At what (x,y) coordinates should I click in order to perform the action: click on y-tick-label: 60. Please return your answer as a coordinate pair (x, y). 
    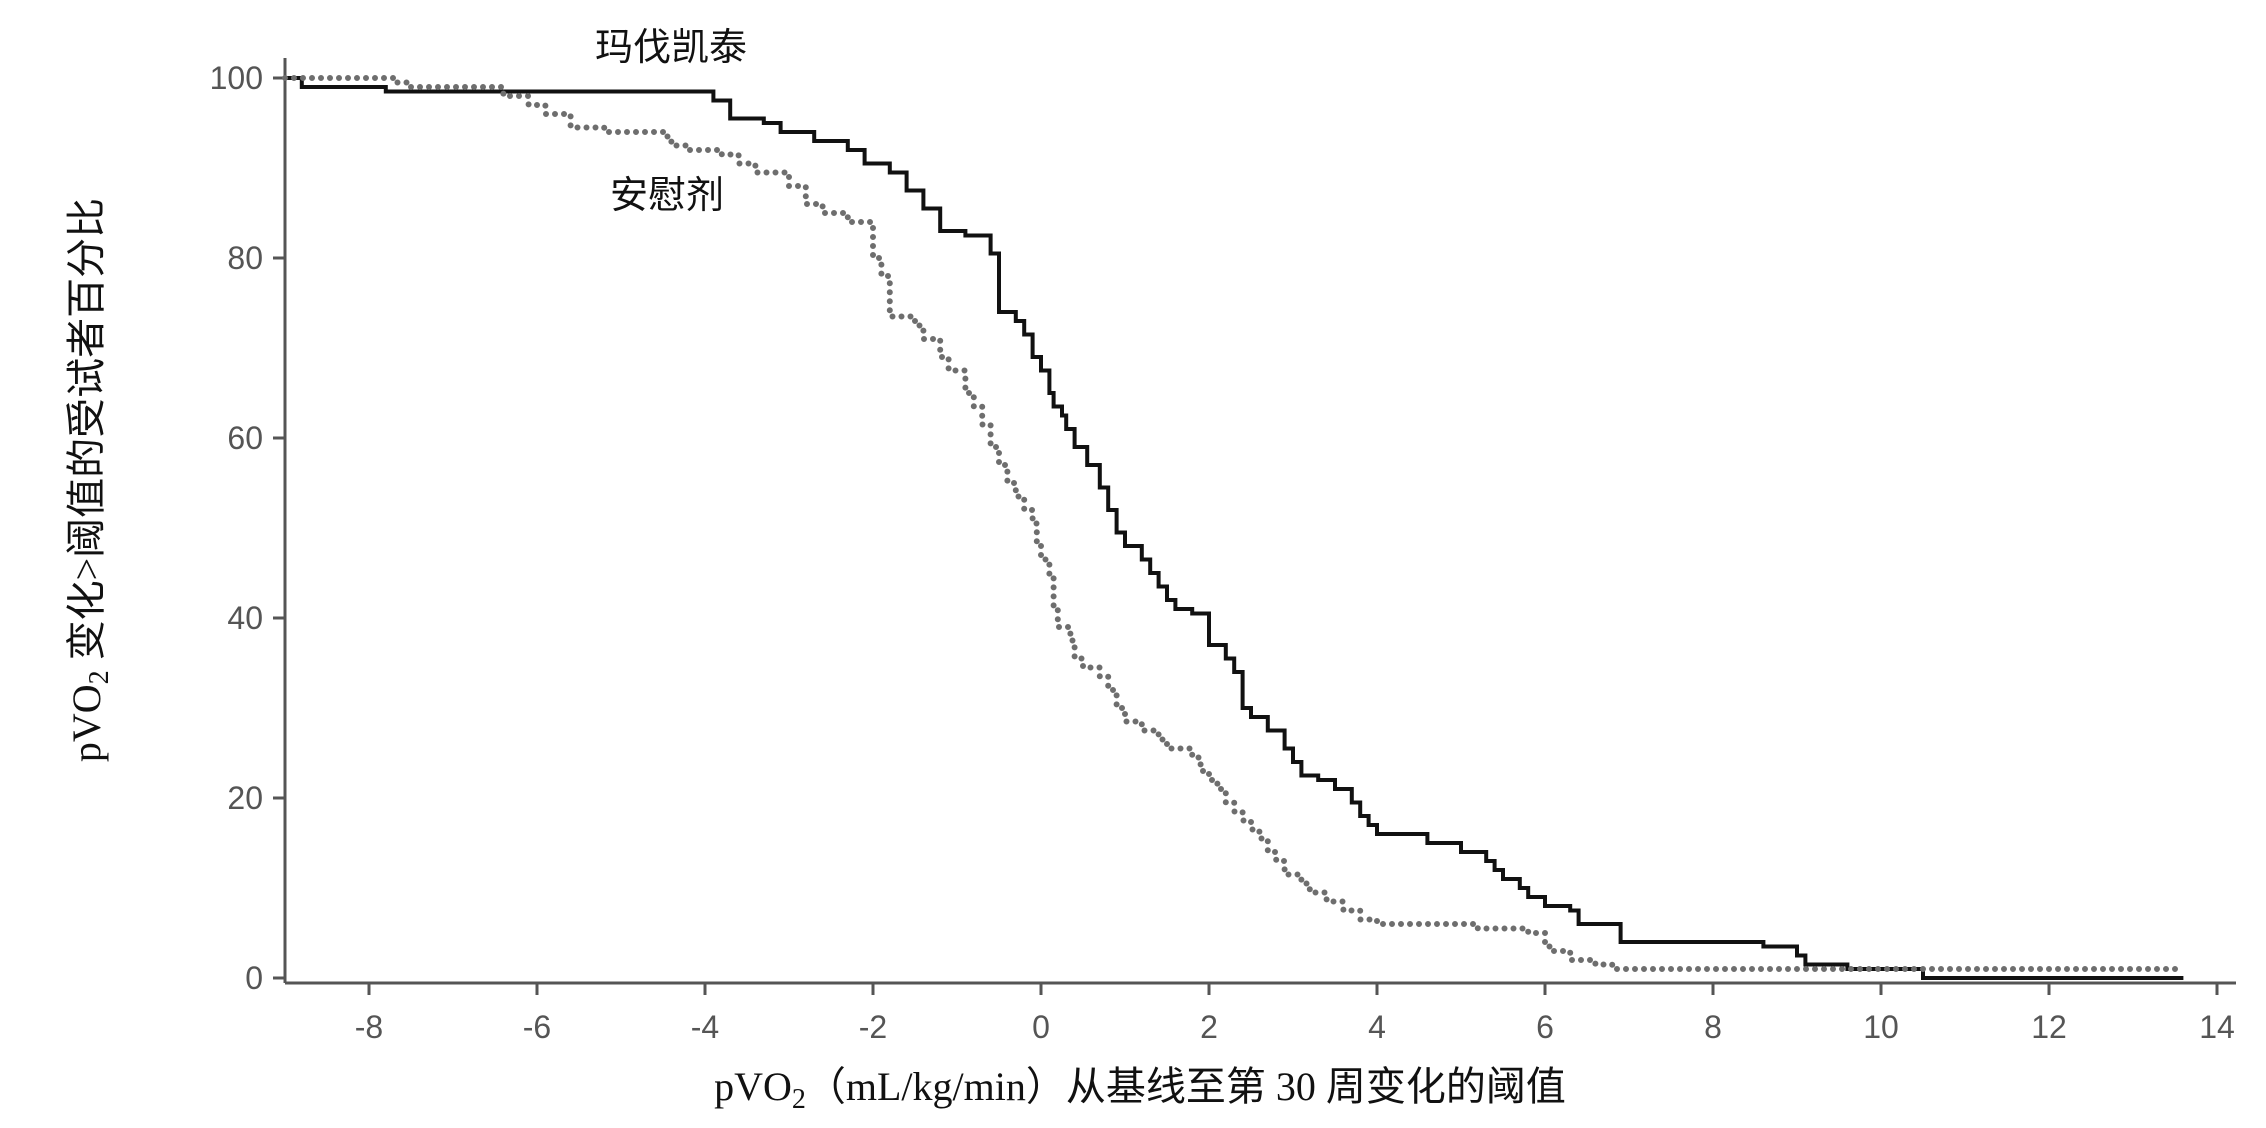
    Looking at the image, I should click on (245, 438).